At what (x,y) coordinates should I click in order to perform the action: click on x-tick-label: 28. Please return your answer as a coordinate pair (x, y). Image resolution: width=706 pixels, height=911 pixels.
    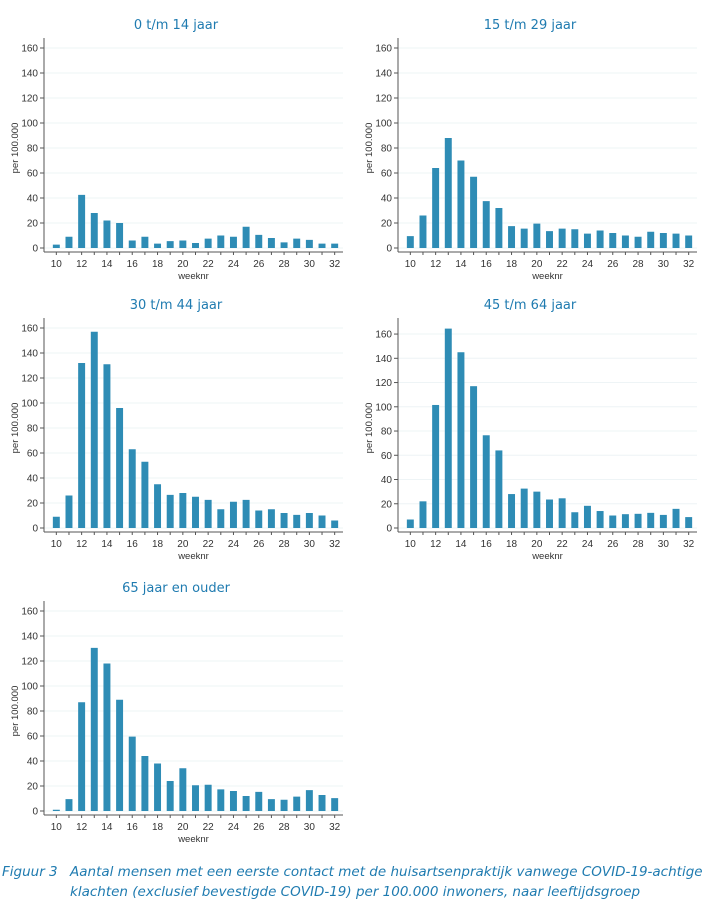
    Looking at the image, I should click on (285, 264).